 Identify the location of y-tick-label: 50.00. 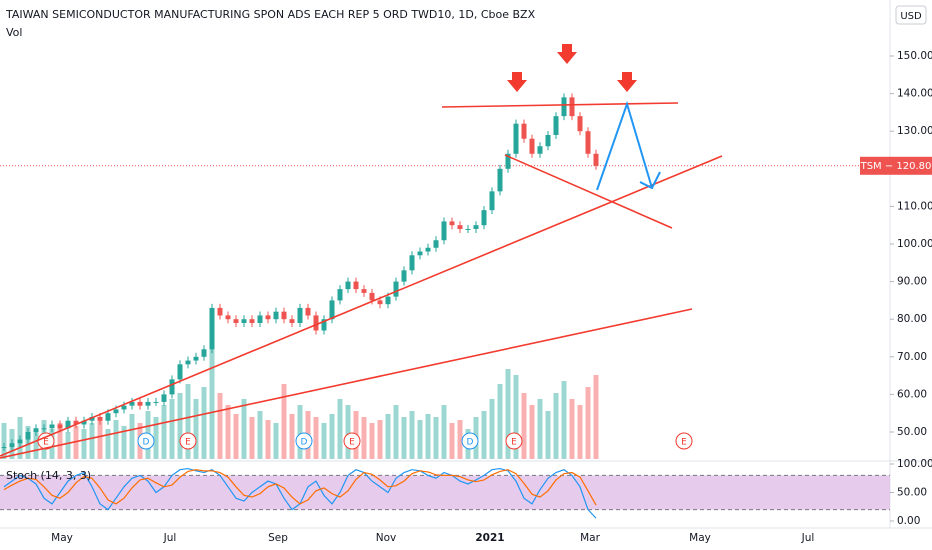
(912, 432).